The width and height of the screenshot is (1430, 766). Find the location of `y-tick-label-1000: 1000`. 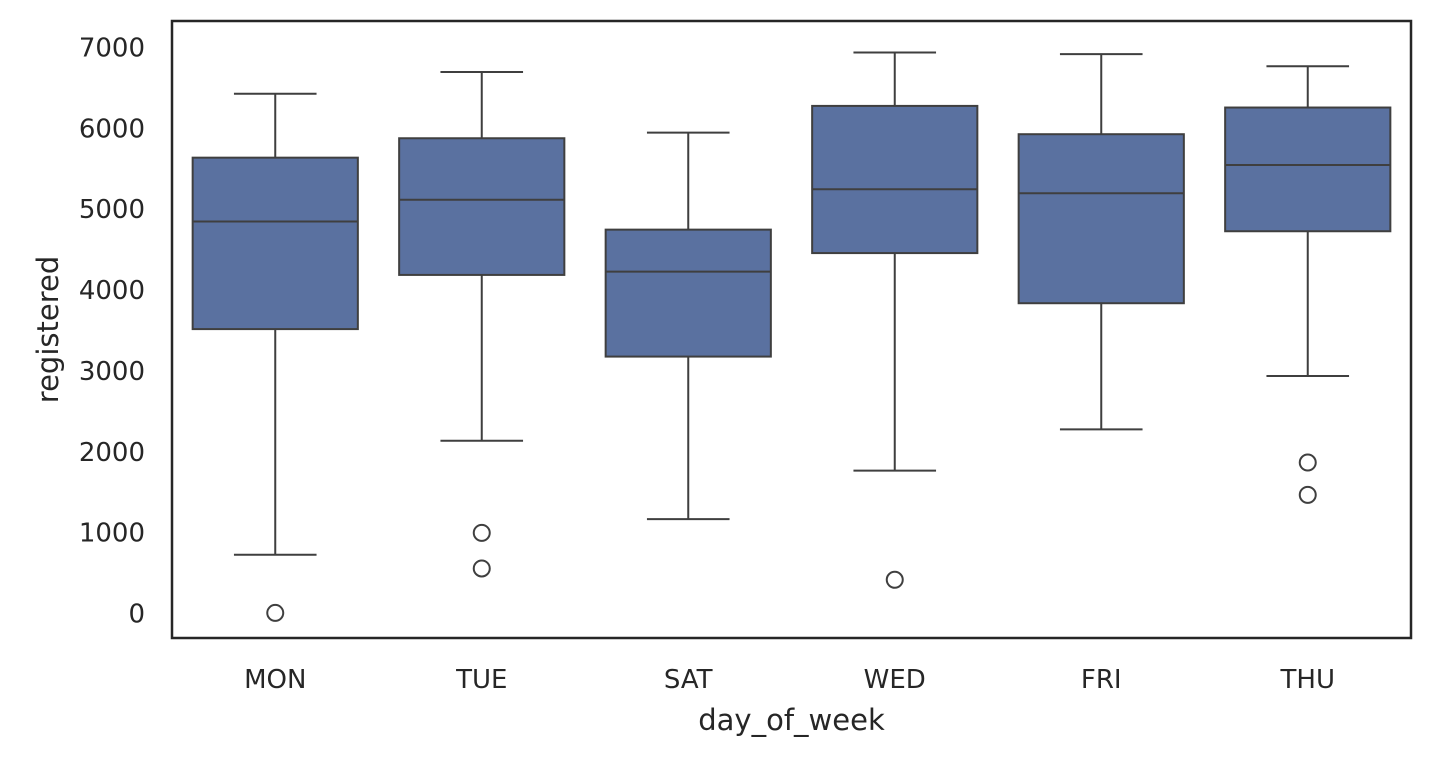

y-tick-label-1000: 1000 is located at coordinates (112, 534).